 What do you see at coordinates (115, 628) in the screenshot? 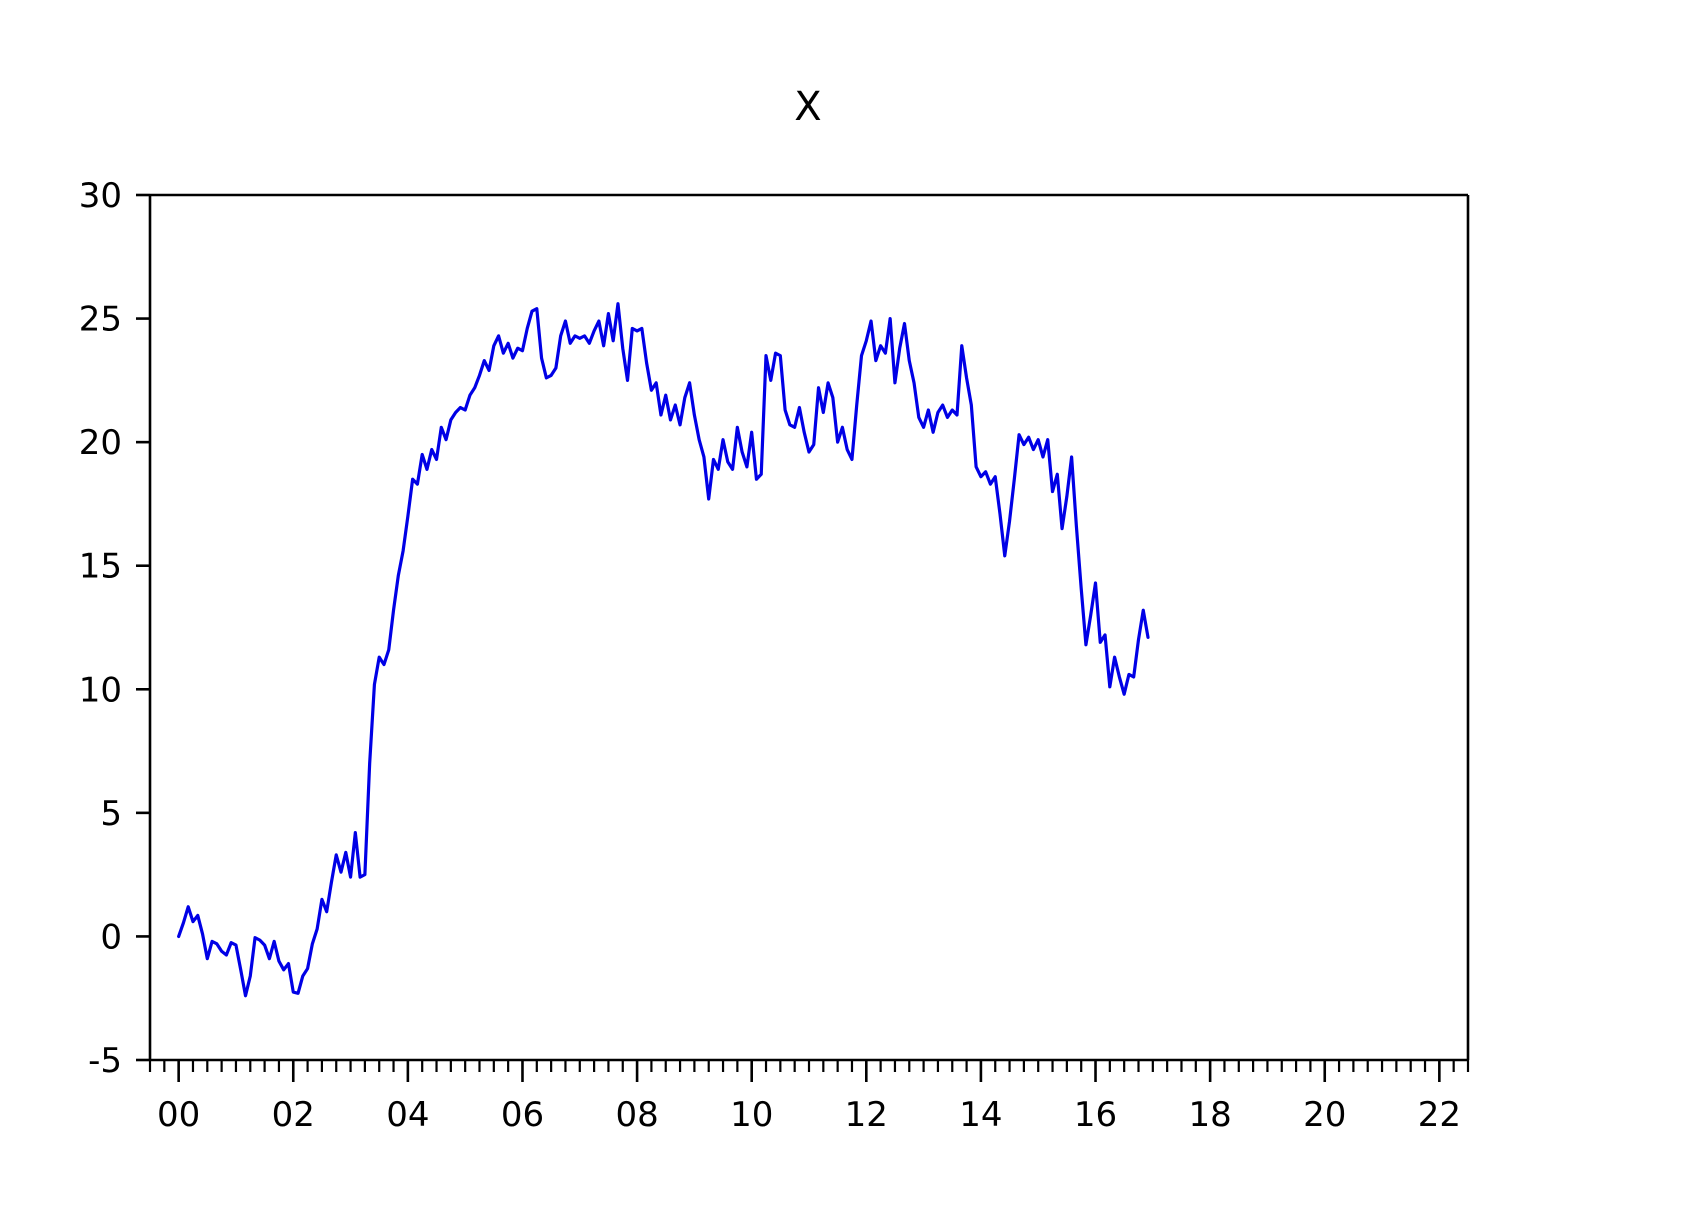
I see `y-axis: -5 0 5 10 15 20 25 30` at bounding box center [115, 628].